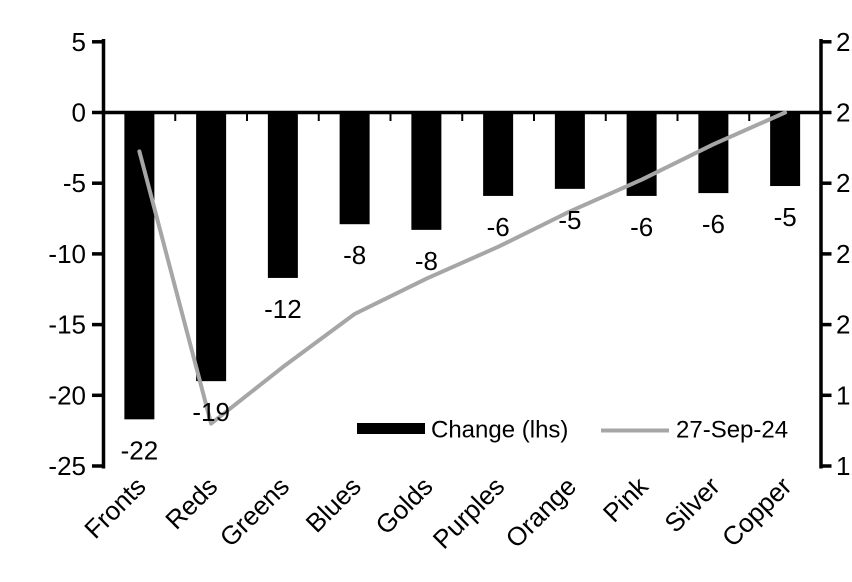 The width and height of the screenshot is (852, 582). What do you see at coordinates (498, 154) in the screenshot?
I see `bar-purples` at bounding box center [498, 154].